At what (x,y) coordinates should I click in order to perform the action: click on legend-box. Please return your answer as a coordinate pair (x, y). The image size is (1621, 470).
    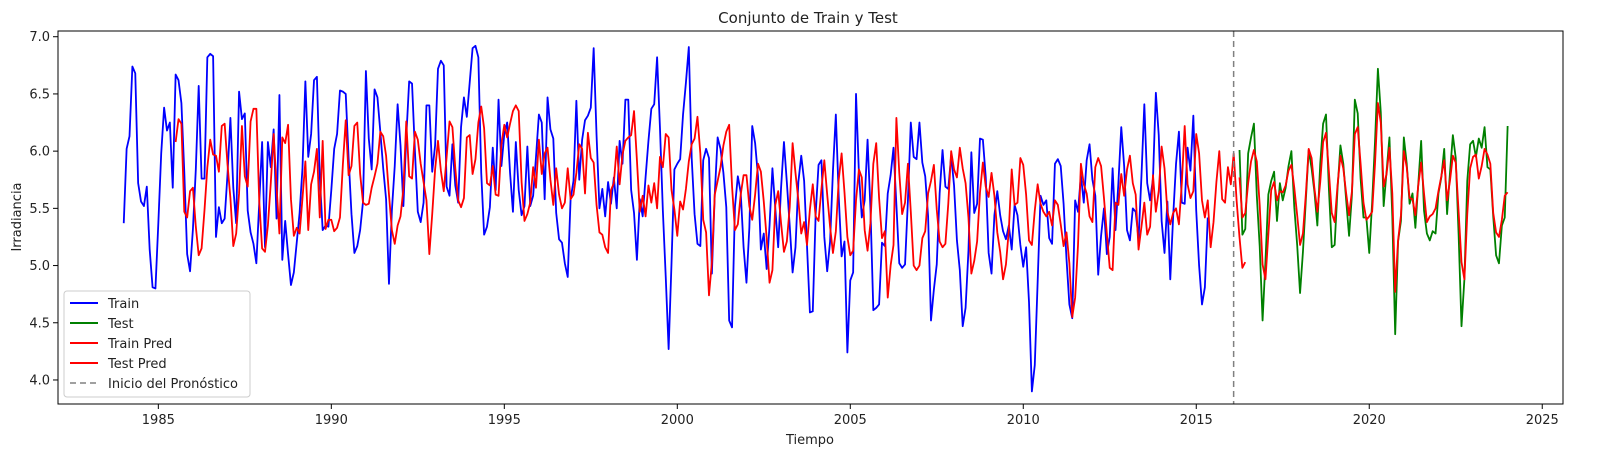
    Looking at the image, I should click on (157, 344).